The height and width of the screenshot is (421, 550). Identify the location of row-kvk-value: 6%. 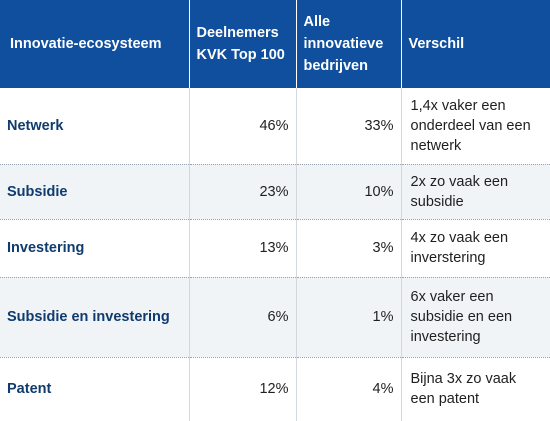
(243, 317).